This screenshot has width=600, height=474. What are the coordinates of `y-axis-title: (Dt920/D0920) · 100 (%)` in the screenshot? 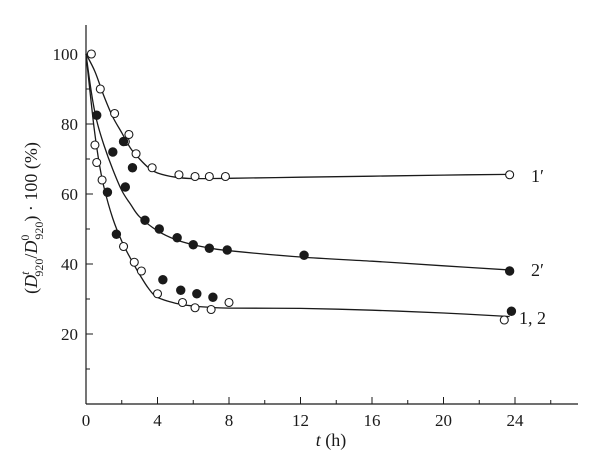 It's located at (32, 218).